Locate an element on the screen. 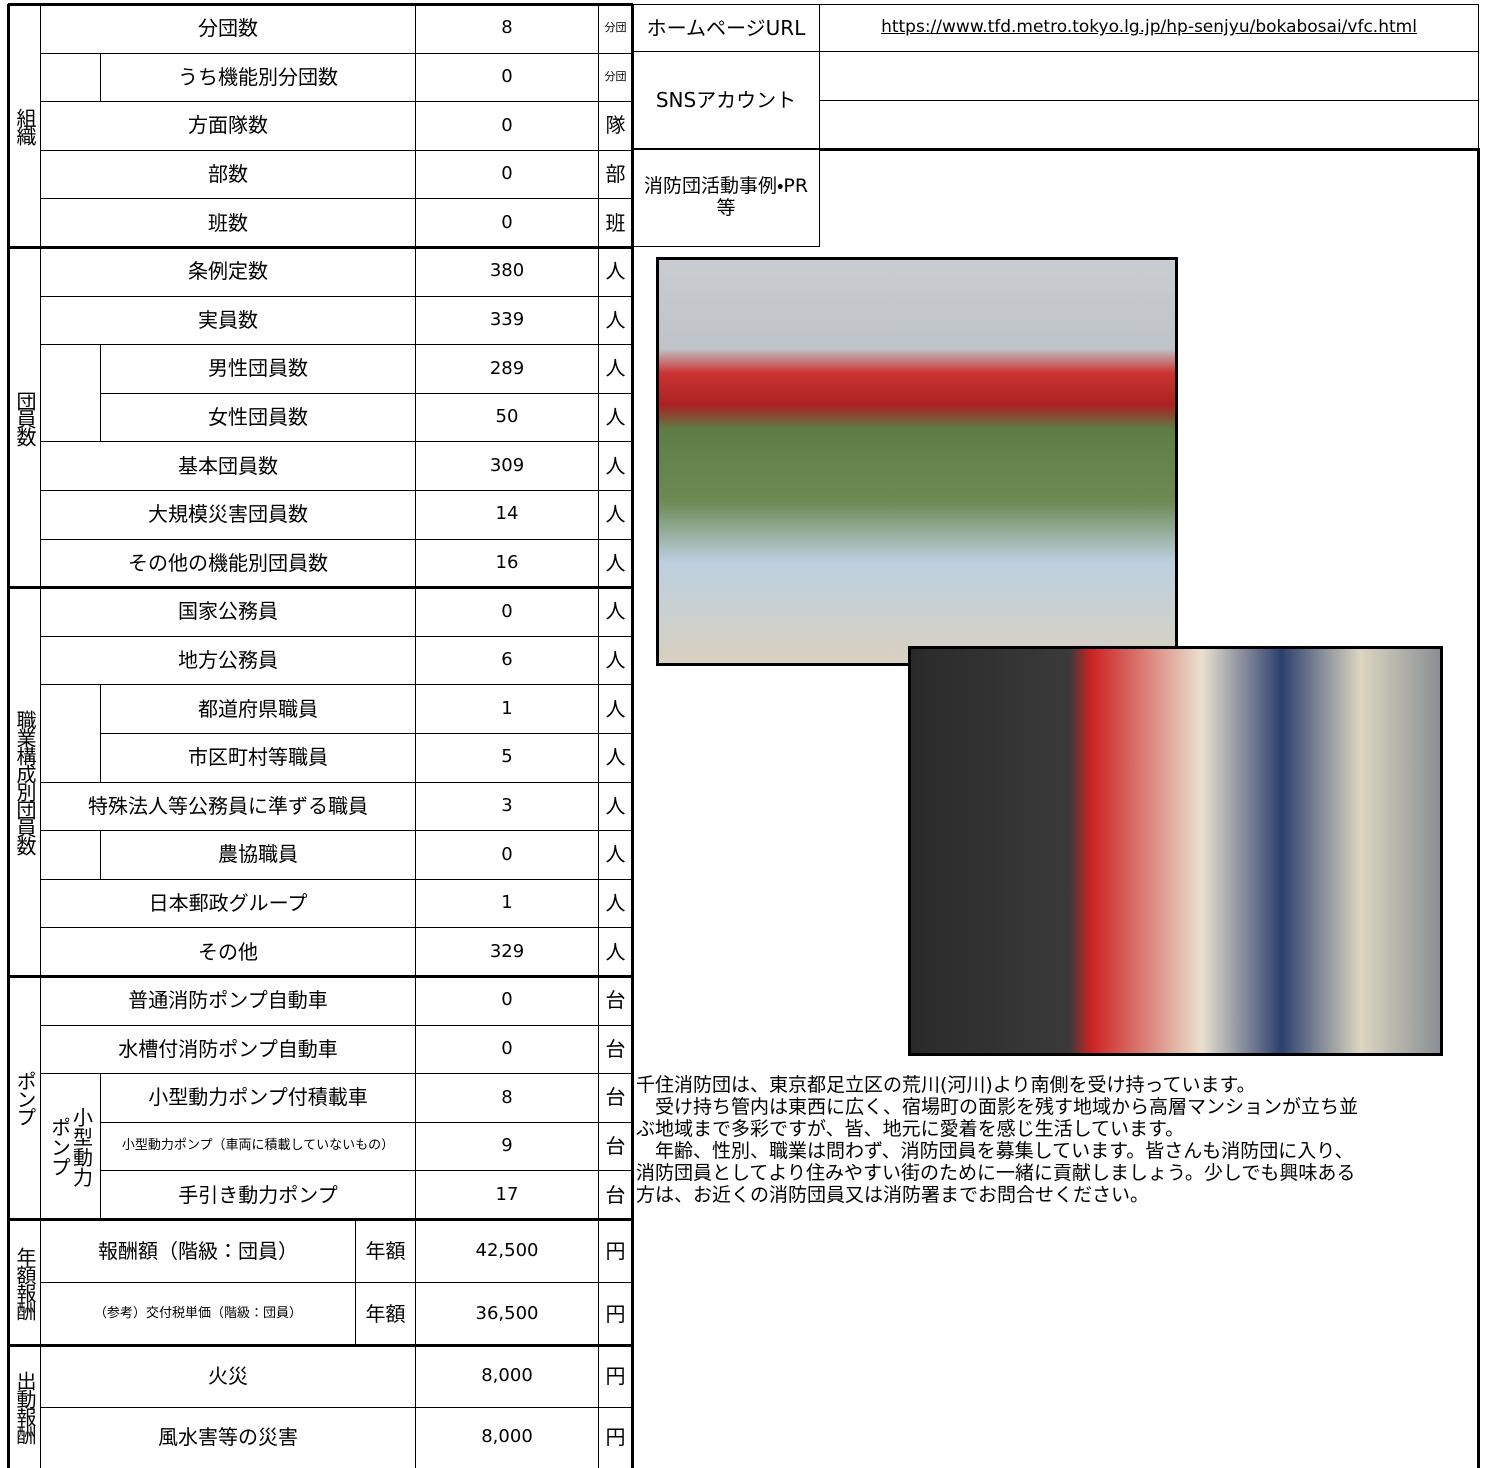 The width and height of the screenshot is (1486, 1468). item-label: 特殊法人等公務員に準ずる職員 is located at coordinates (228, 806).